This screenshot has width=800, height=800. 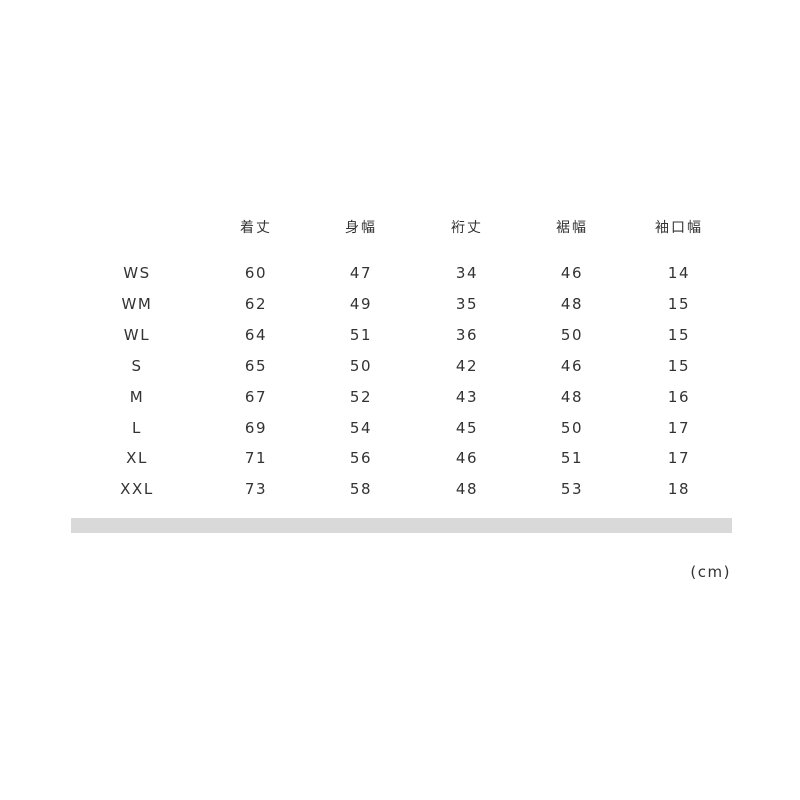 What do you see at coordinates (679, 396) in the screenshot?
I see `table-cell: 16` at bounding box center [679, 396].